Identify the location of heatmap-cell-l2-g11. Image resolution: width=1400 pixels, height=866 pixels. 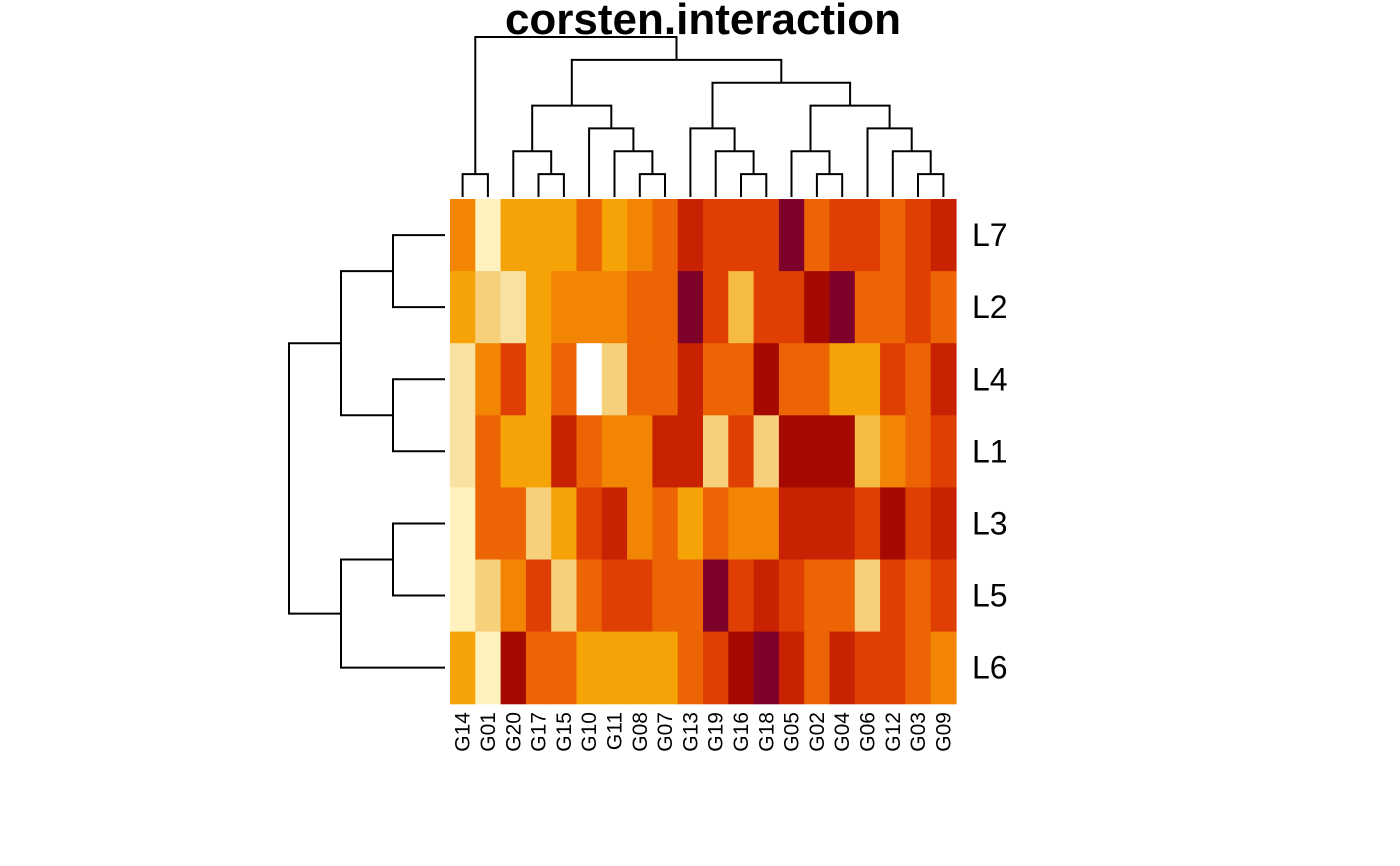
(614, 307).